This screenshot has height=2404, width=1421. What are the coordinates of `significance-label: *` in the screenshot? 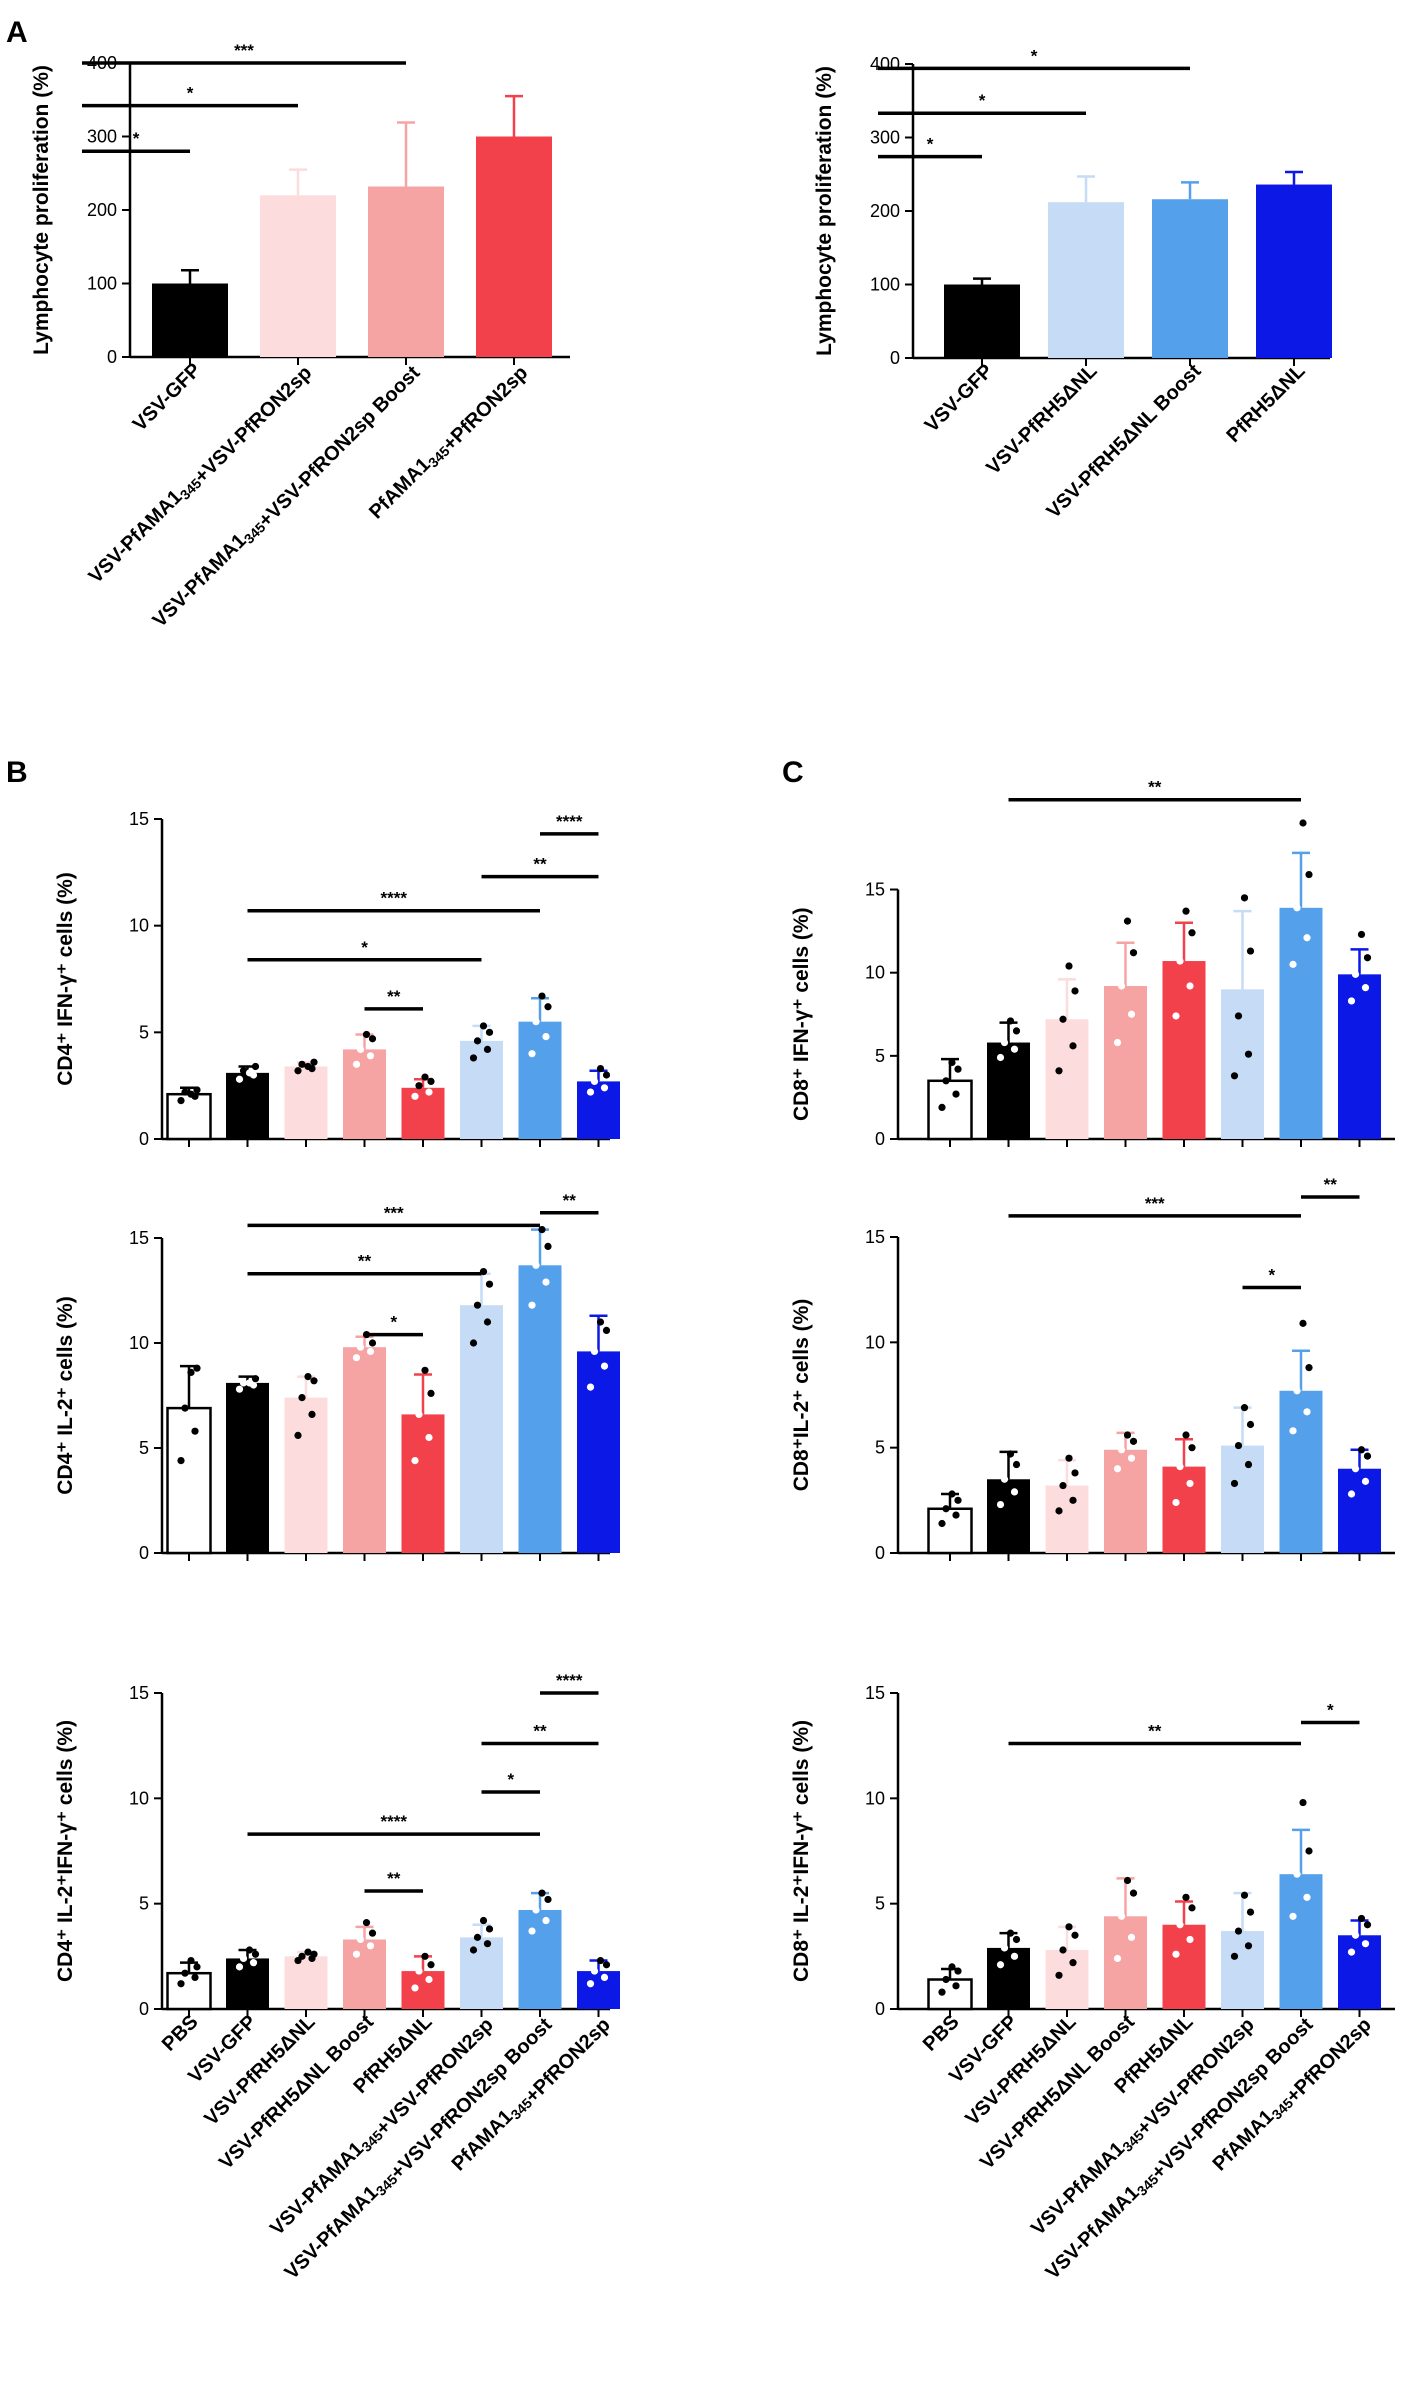 It's located at (1271, 1275).